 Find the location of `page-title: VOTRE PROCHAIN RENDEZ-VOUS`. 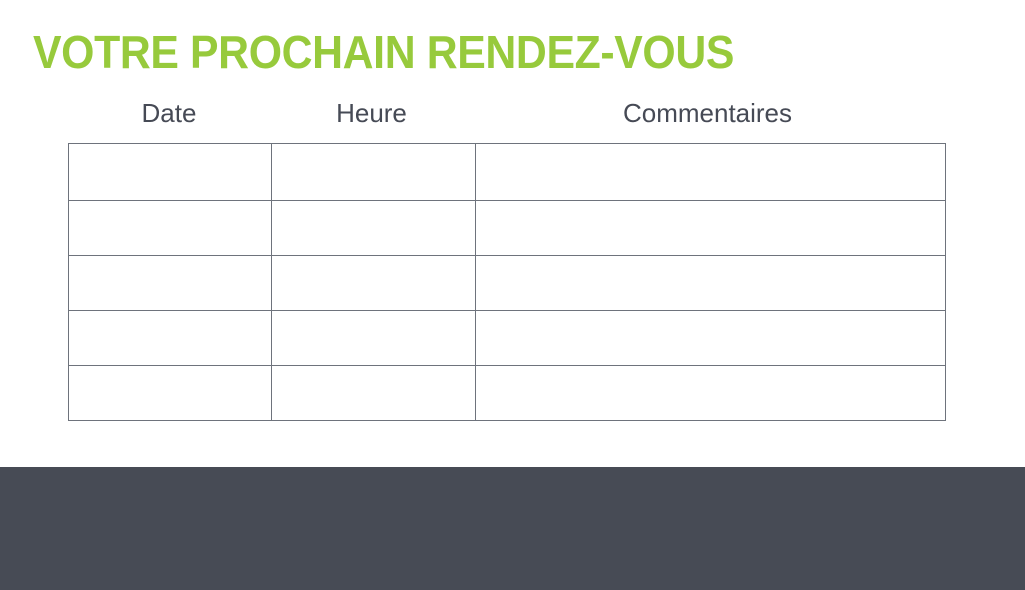

page-title: VOTRE PROCHAIN RENDEZ-VOUS is located at coordinates (384, 52).